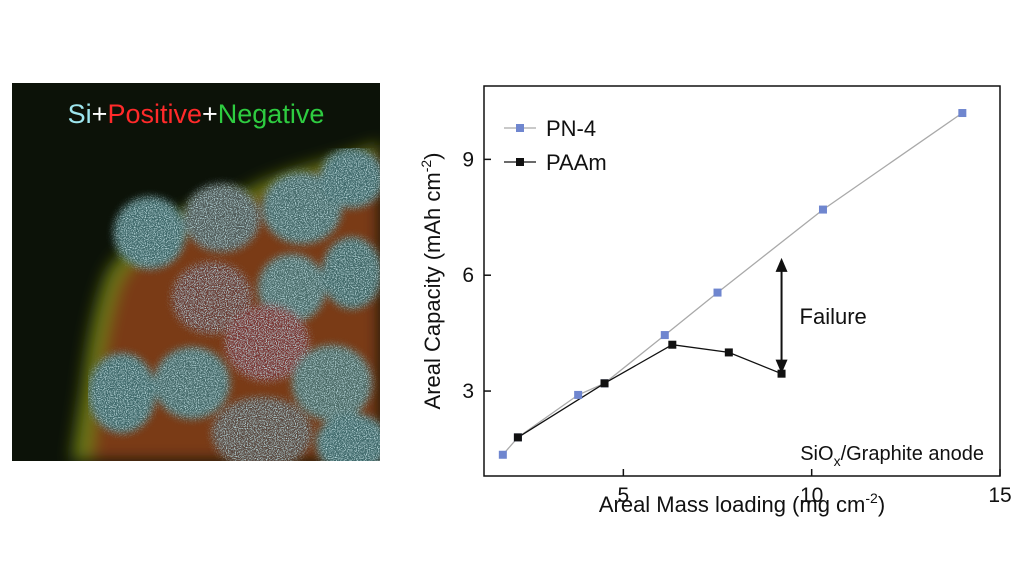 The height and width of the screenshot is (576, 1024). What do you see at coordinates (468, 391) in the screenshot?
I see `y-tick-label-3: 3` at bounding box center [468, 391].